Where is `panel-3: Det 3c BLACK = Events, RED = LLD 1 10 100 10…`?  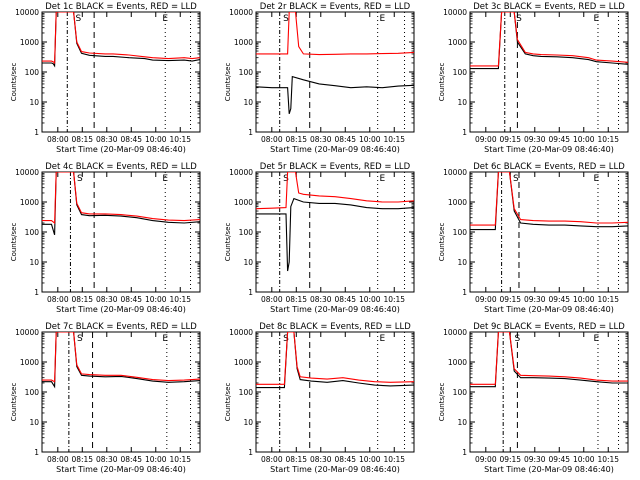
panel-3: Det 3c BLACK = Events, RED = LLD 1 10 100 10… is located at coordinates (533, 78).